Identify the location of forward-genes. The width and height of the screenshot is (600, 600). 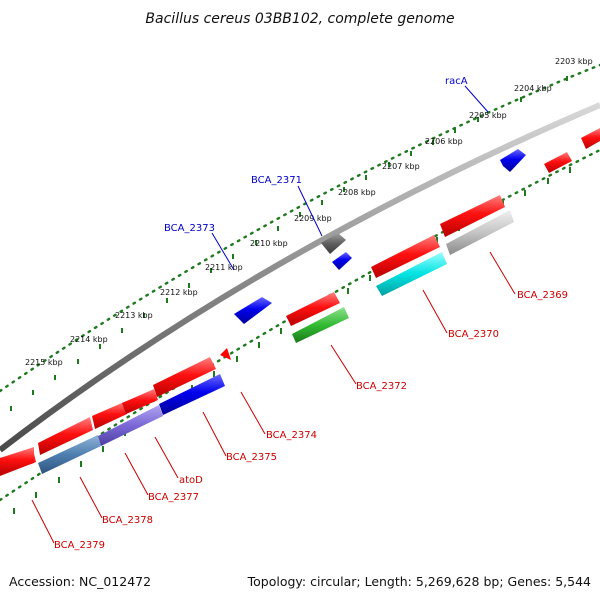
(380, 236).